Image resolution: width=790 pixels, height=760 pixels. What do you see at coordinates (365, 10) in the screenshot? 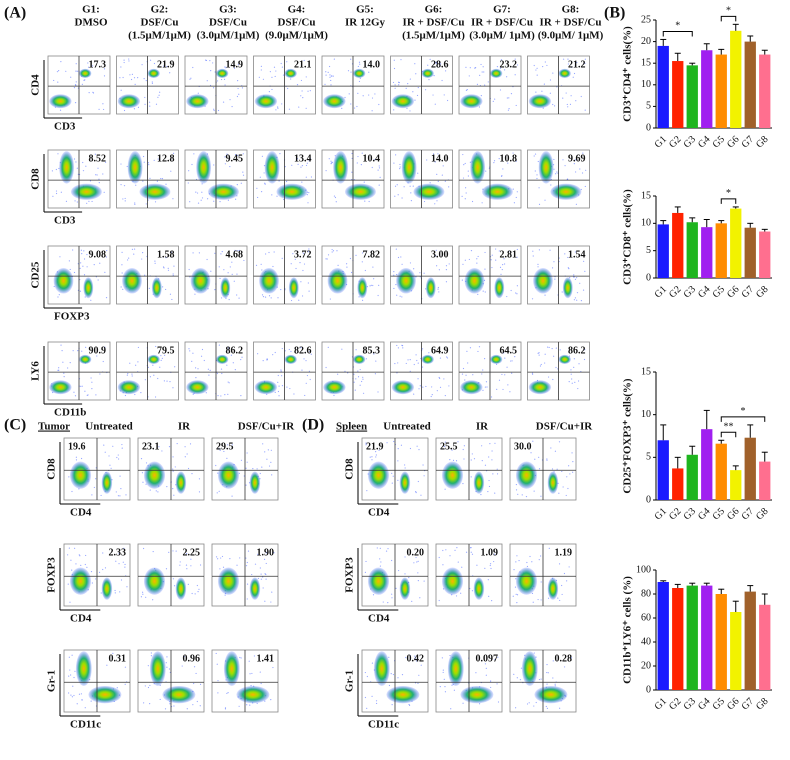
I see `group-header: G5:` at bounding box center [365, 10].